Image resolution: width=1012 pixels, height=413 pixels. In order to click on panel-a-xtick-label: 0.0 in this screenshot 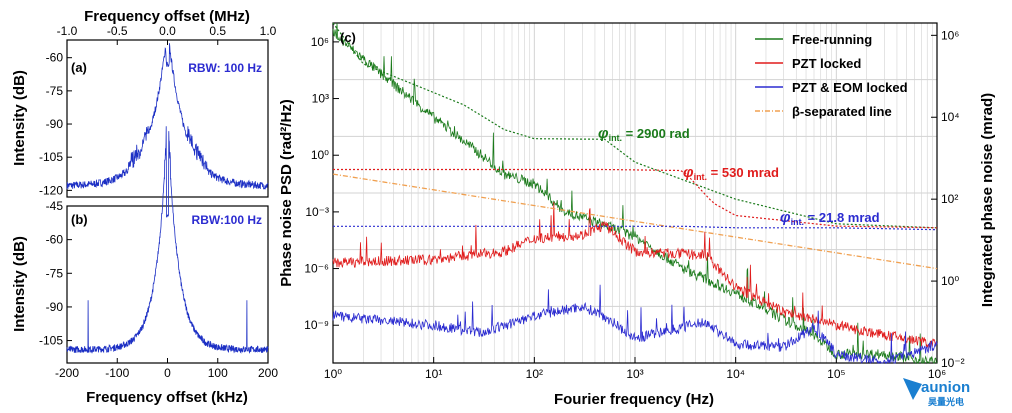, I will do `click(167, 31)`.